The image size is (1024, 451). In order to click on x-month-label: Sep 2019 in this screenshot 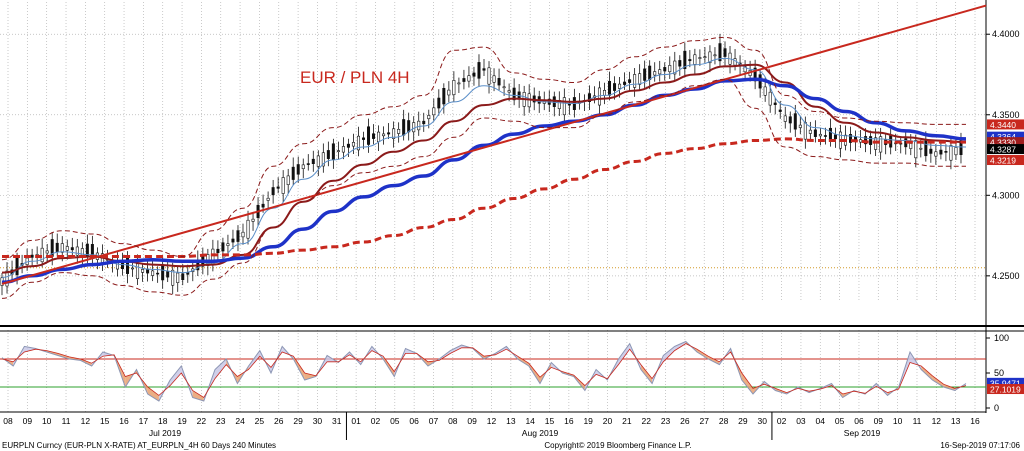, I will do `click(862, 433)`.